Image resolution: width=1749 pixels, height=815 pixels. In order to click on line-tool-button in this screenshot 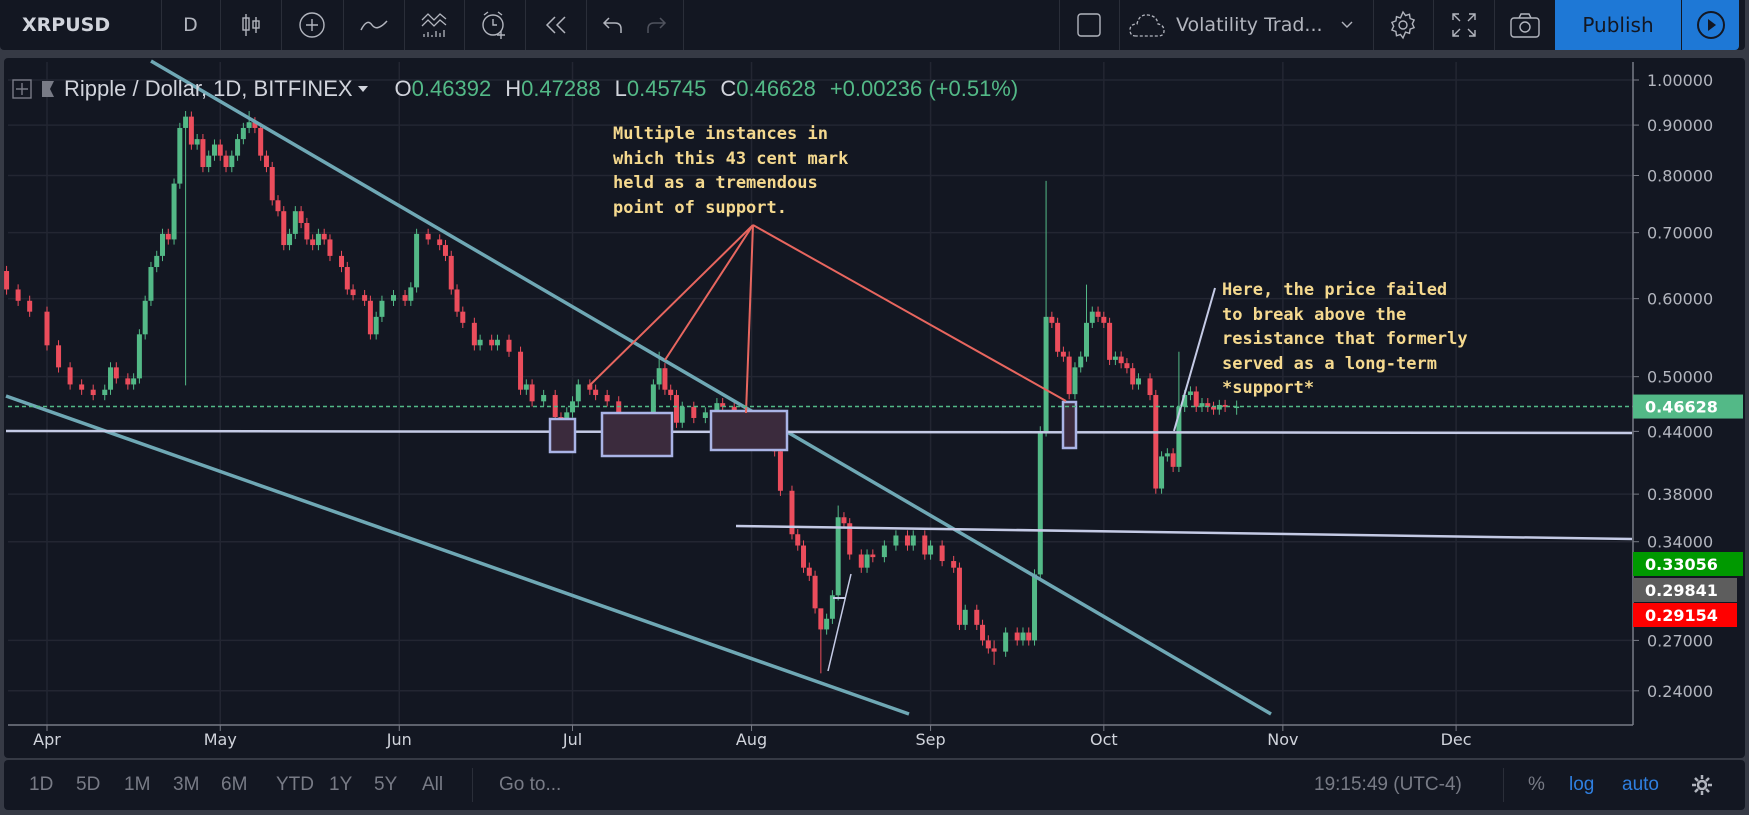, I will do `click(373, 25)`.